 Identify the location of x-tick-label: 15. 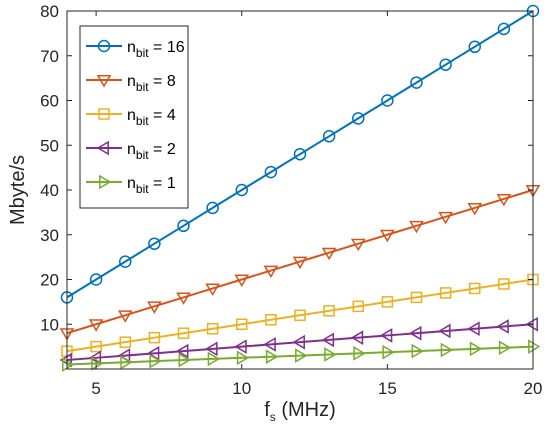
(387, 388).